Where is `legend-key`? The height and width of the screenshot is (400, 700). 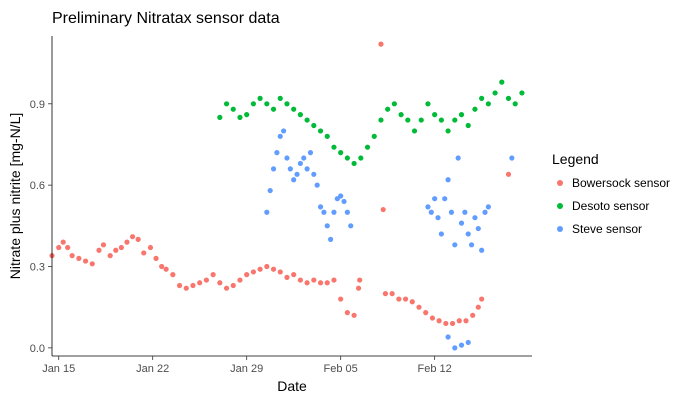
legend-key is located at coordinates (560, 229).